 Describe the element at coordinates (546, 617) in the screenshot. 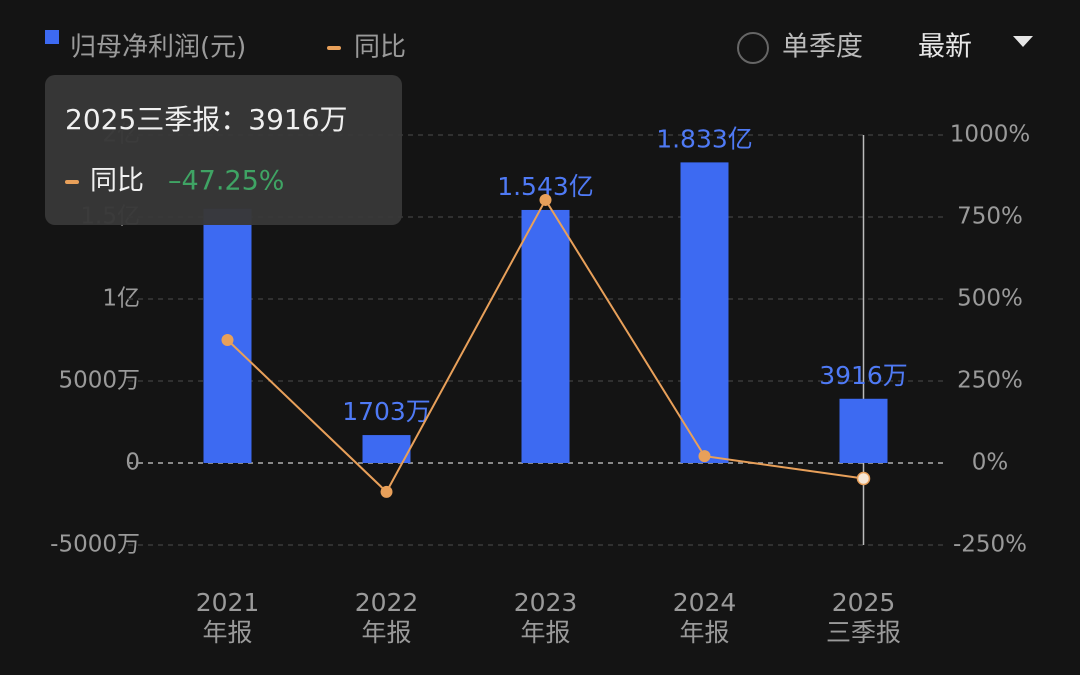

I see `x-tick-label: 2023 年报` at that location.